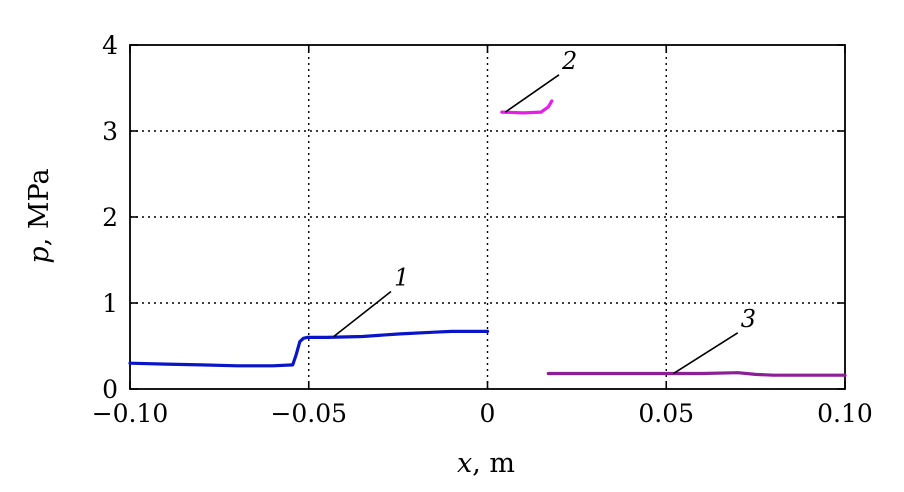 The height and width of the screenshot is (492, 904). Describe the element at coordinates (39, 215) in the screenshot. I see `y-axis-label: p, MPa` at that location.